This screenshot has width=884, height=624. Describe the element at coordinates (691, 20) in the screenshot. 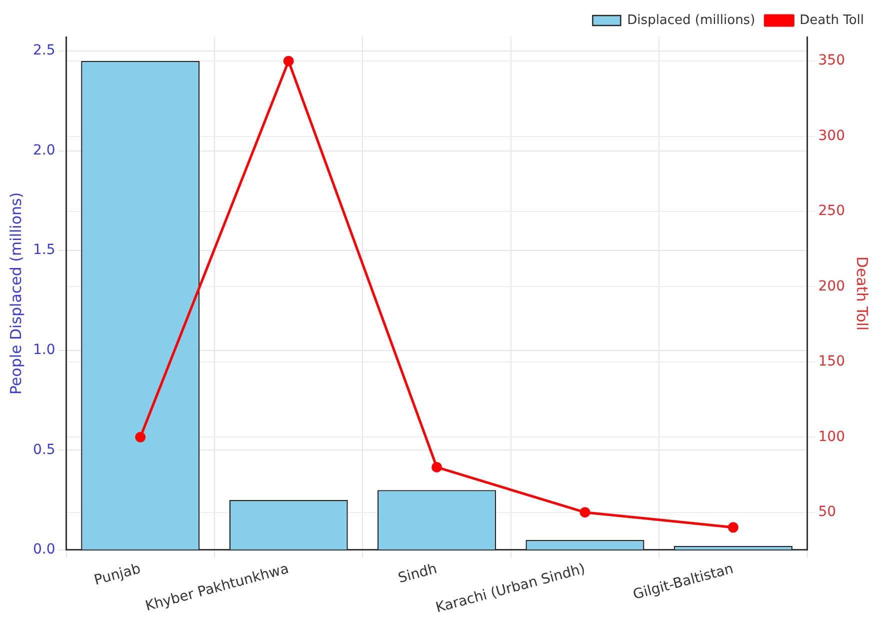

I see `legend-label: Displaced (millions)` at that location.